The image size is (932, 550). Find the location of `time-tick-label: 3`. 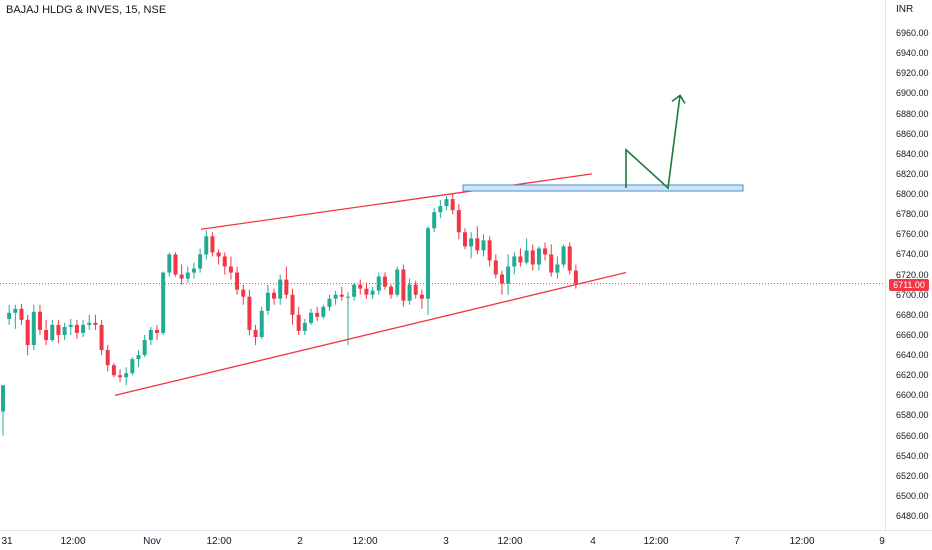

time-tick-label: 3 is located at coordinates (446, 541).